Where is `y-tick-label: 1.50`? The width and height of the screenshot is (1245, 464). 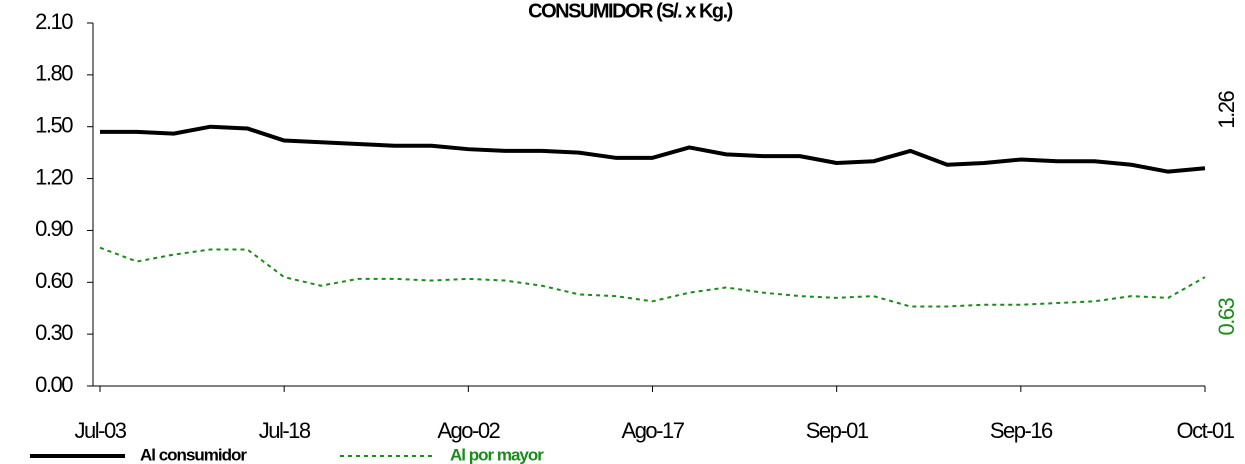
y-tick-label: 1.50 is located at coordinates (54, 125).